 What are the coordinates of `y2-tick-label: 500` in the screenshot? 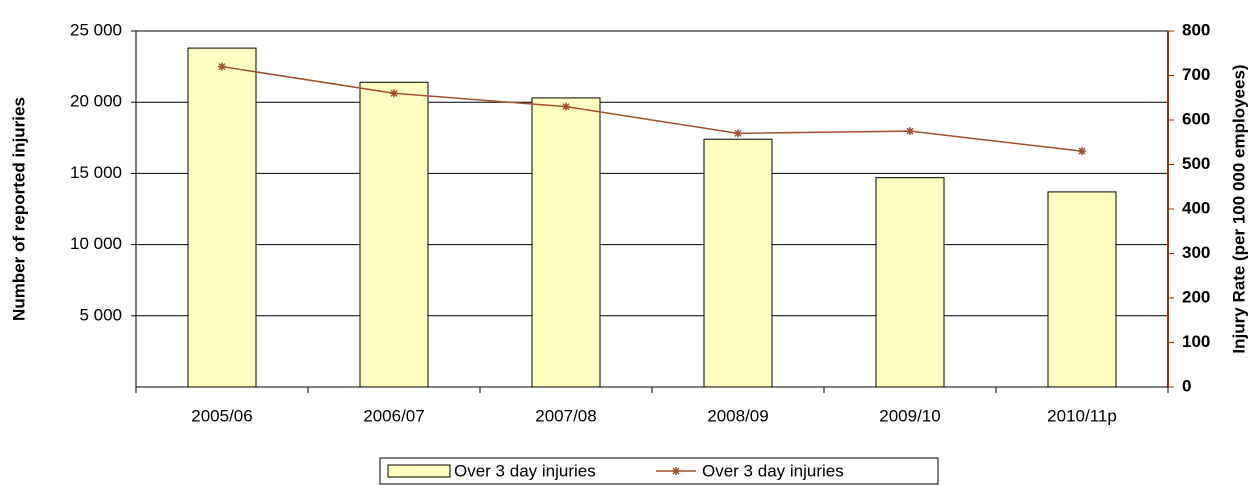 It's located at (1196, 163).